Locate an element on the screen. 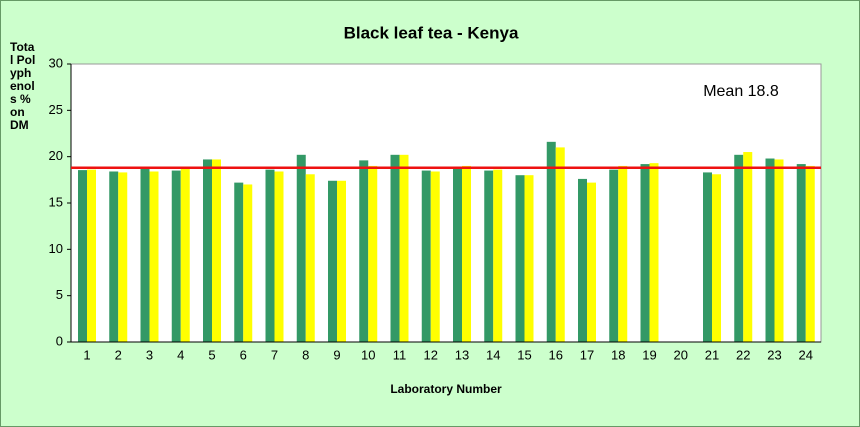 The height and width of the screenshot is (427, 860). x-tick-label: 4 is located at coordinates (180, 354).